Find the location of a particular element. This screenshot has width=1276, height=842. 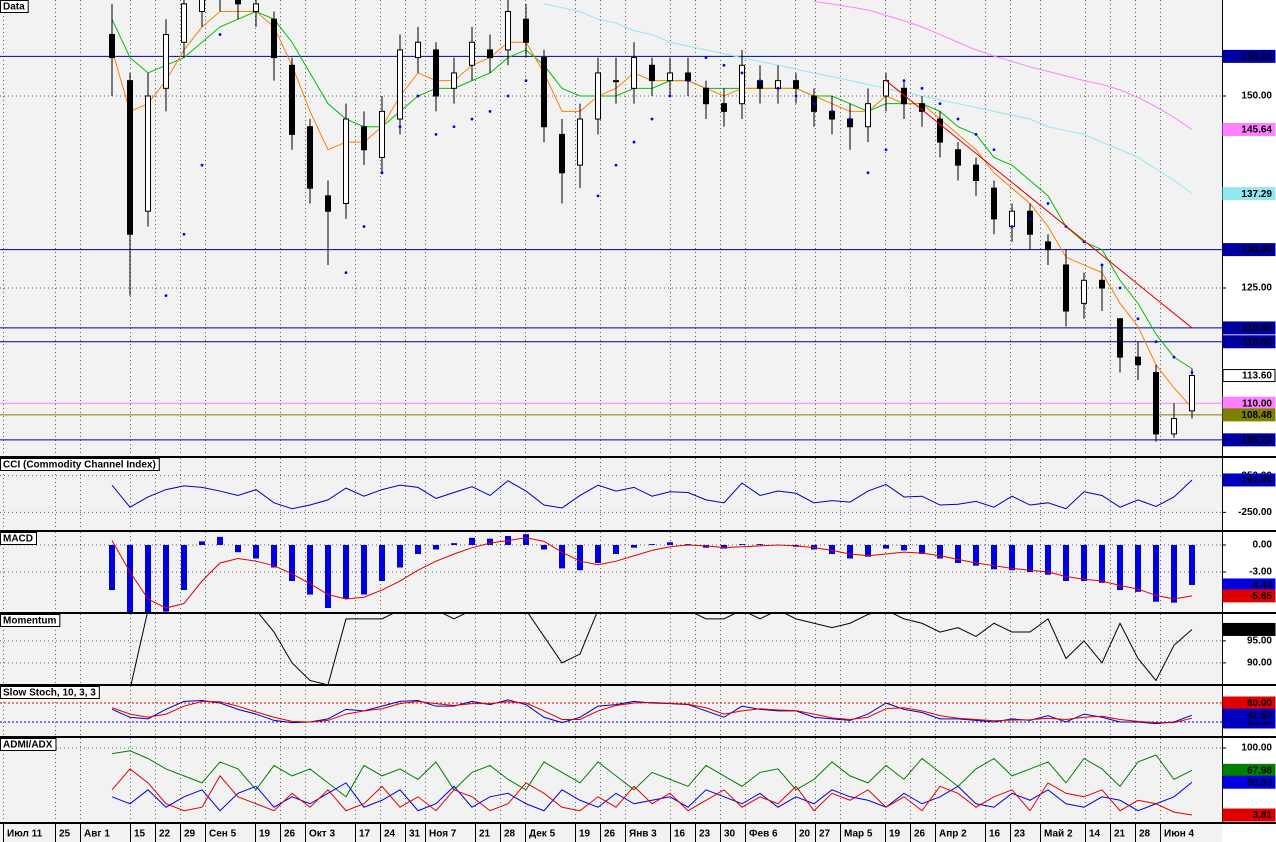

x-tick-label: 21 is located at coordinates (1120, 834).